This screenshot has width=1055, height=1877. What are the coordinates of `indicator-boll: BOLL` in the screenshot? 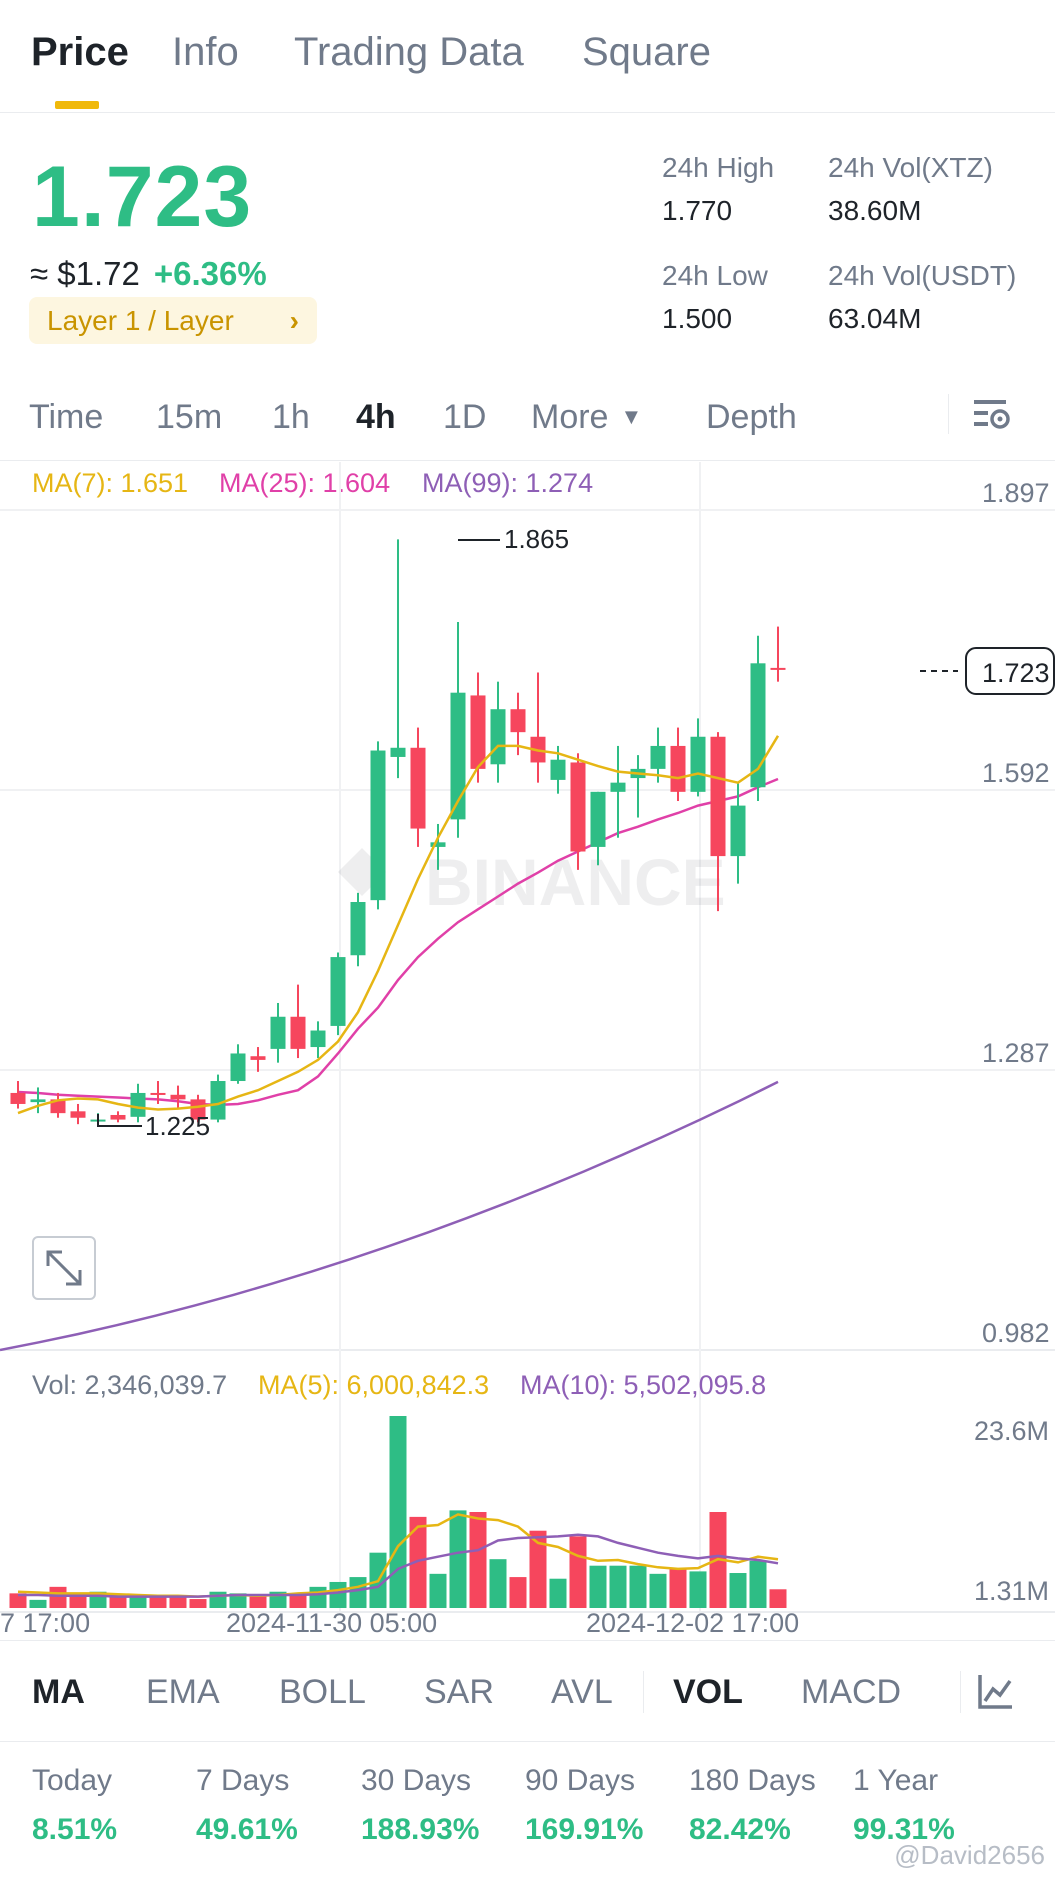 It's located at (322, 1692).